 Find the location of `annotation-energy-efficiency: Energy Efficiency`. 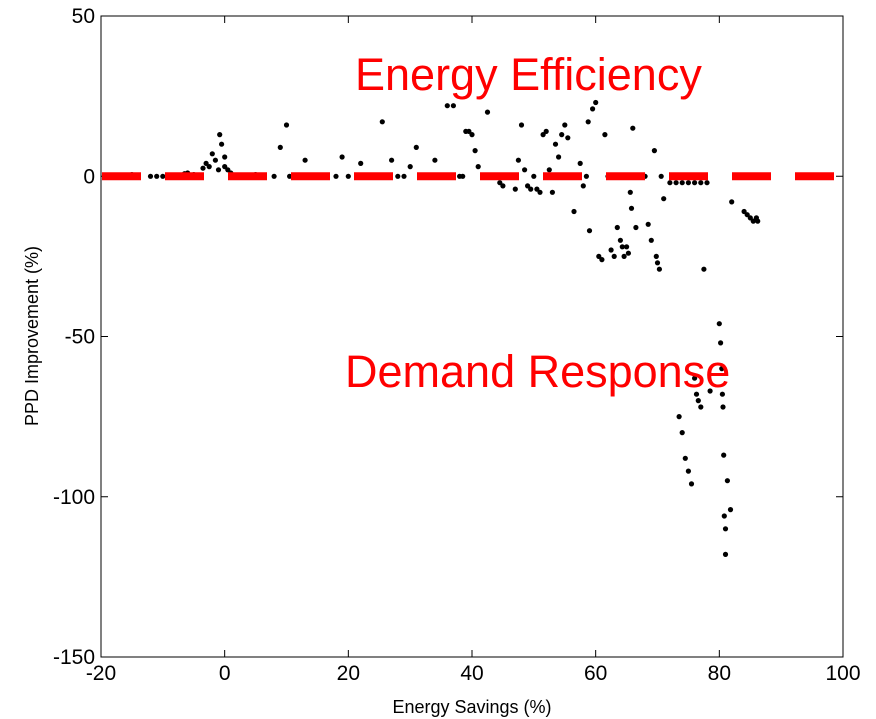

annotation-energy-efficiency: Energy Efficiency is located at coordinates (528, 74).